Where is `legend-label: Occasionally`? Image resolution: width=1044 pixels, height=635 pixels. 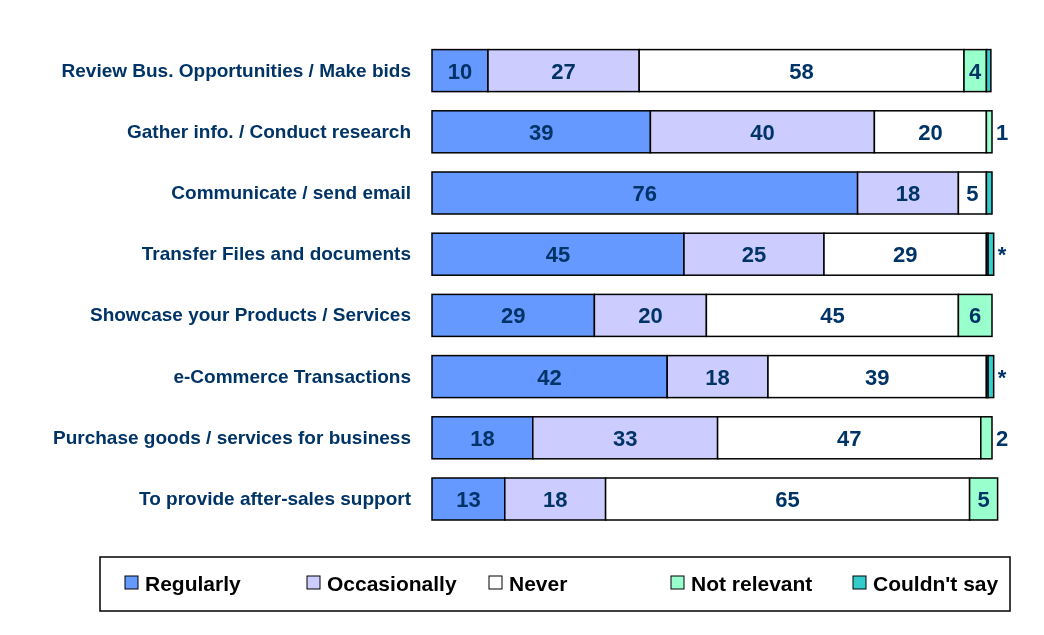
legend-label: Occasionally is located at coordinates (392, 583).